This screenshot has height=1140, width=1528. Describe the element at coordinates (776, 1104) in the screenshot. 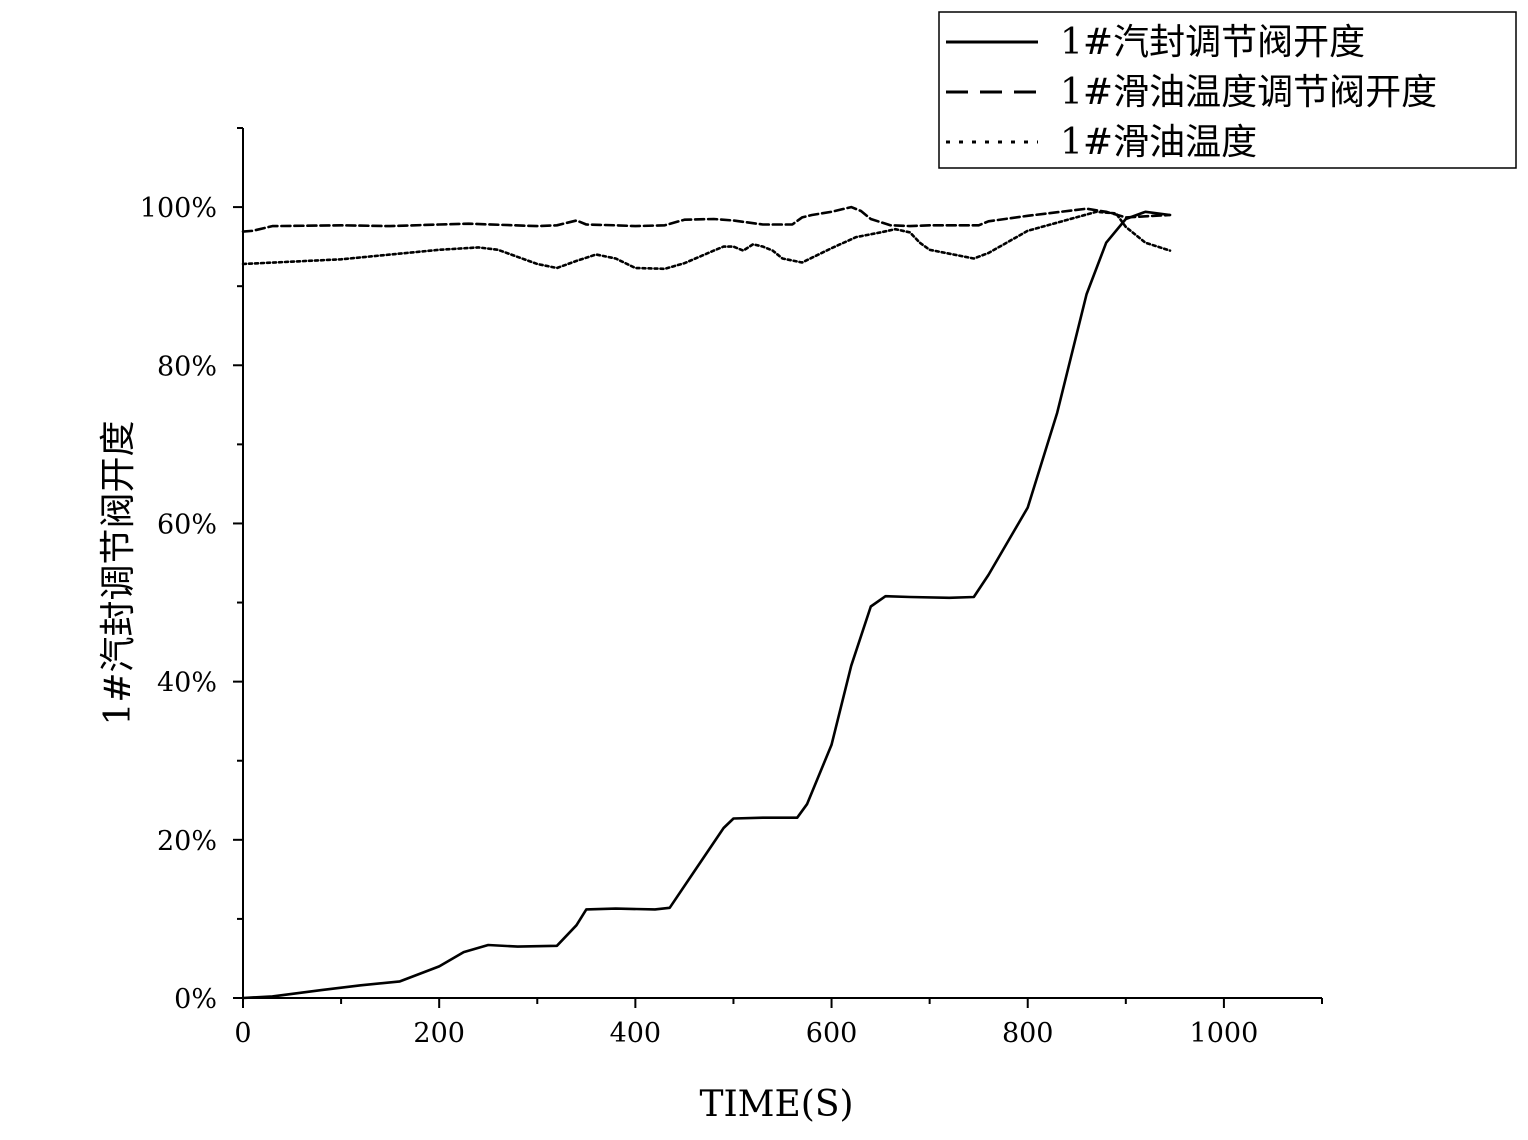

I see `x-axis-title: TIME(S)` at that location.